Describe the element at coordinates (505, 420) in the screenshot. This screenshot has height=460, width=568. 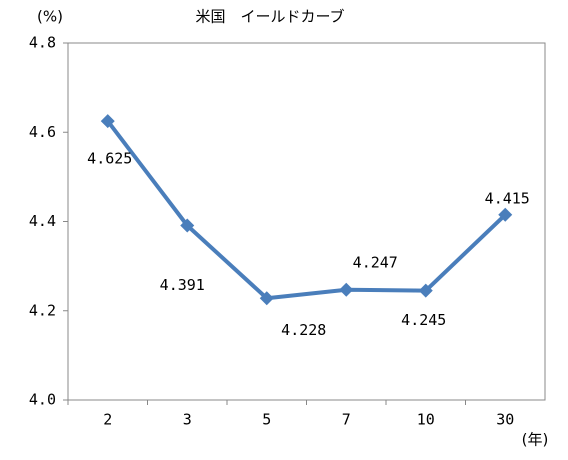
I see `x-tick-label: 30` at that location.